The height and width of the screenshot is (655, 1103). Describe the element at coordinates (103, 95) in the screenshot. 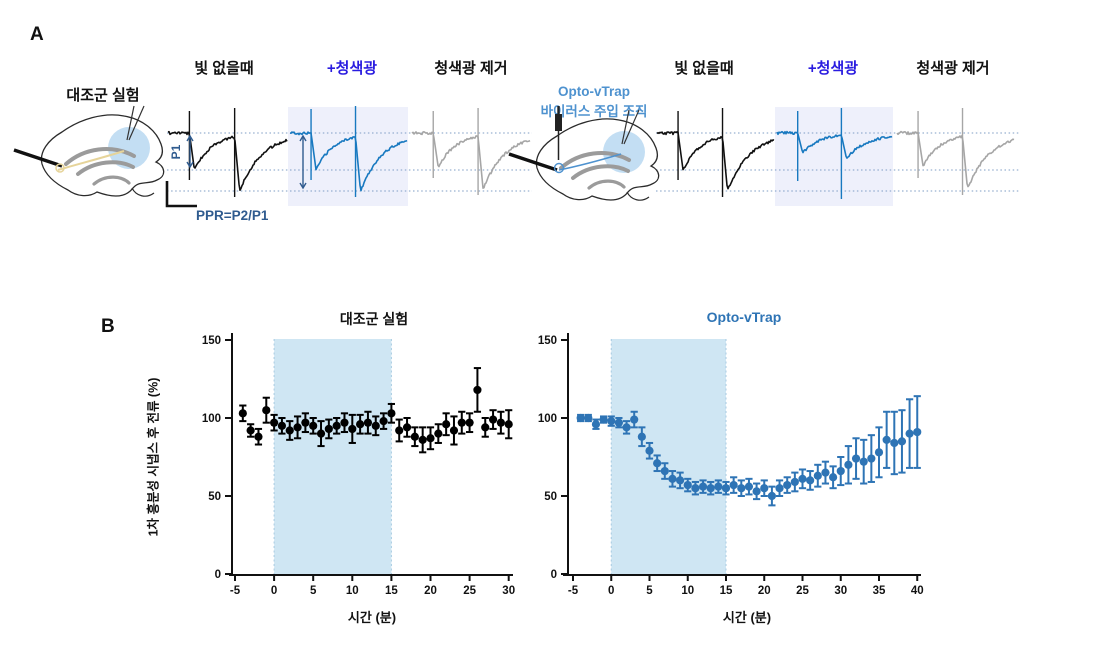

I see `control-experiment-title: 대조군 실험` at that location.